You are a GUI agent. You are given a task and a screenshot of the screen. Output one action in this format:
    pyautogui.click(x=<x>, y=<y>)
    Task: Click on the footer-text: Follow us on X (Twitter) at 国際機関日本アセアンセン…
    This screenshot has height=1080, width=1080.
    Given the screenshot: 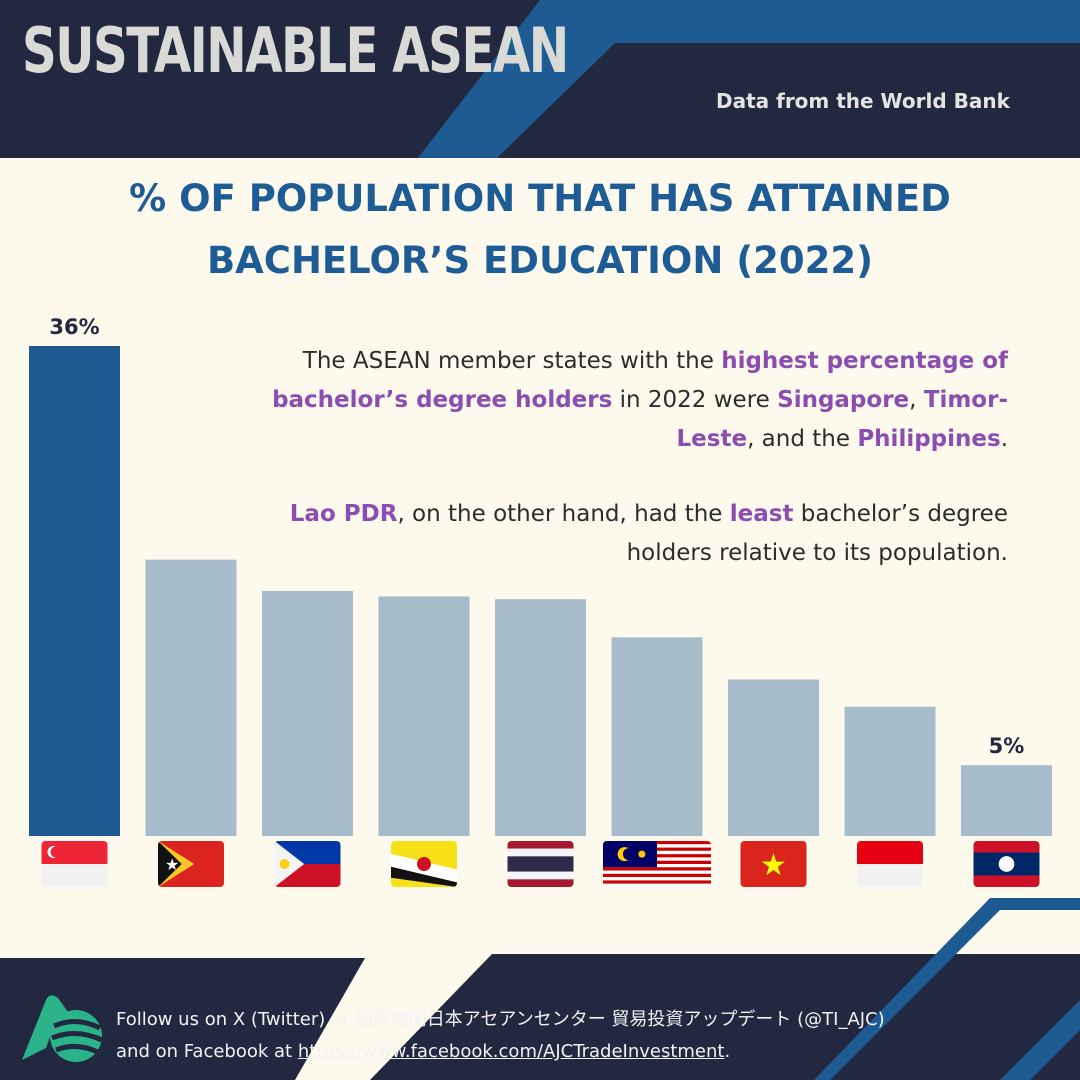 What is the action you would take?
    pyautogui.click(x=500, y=1036)
    